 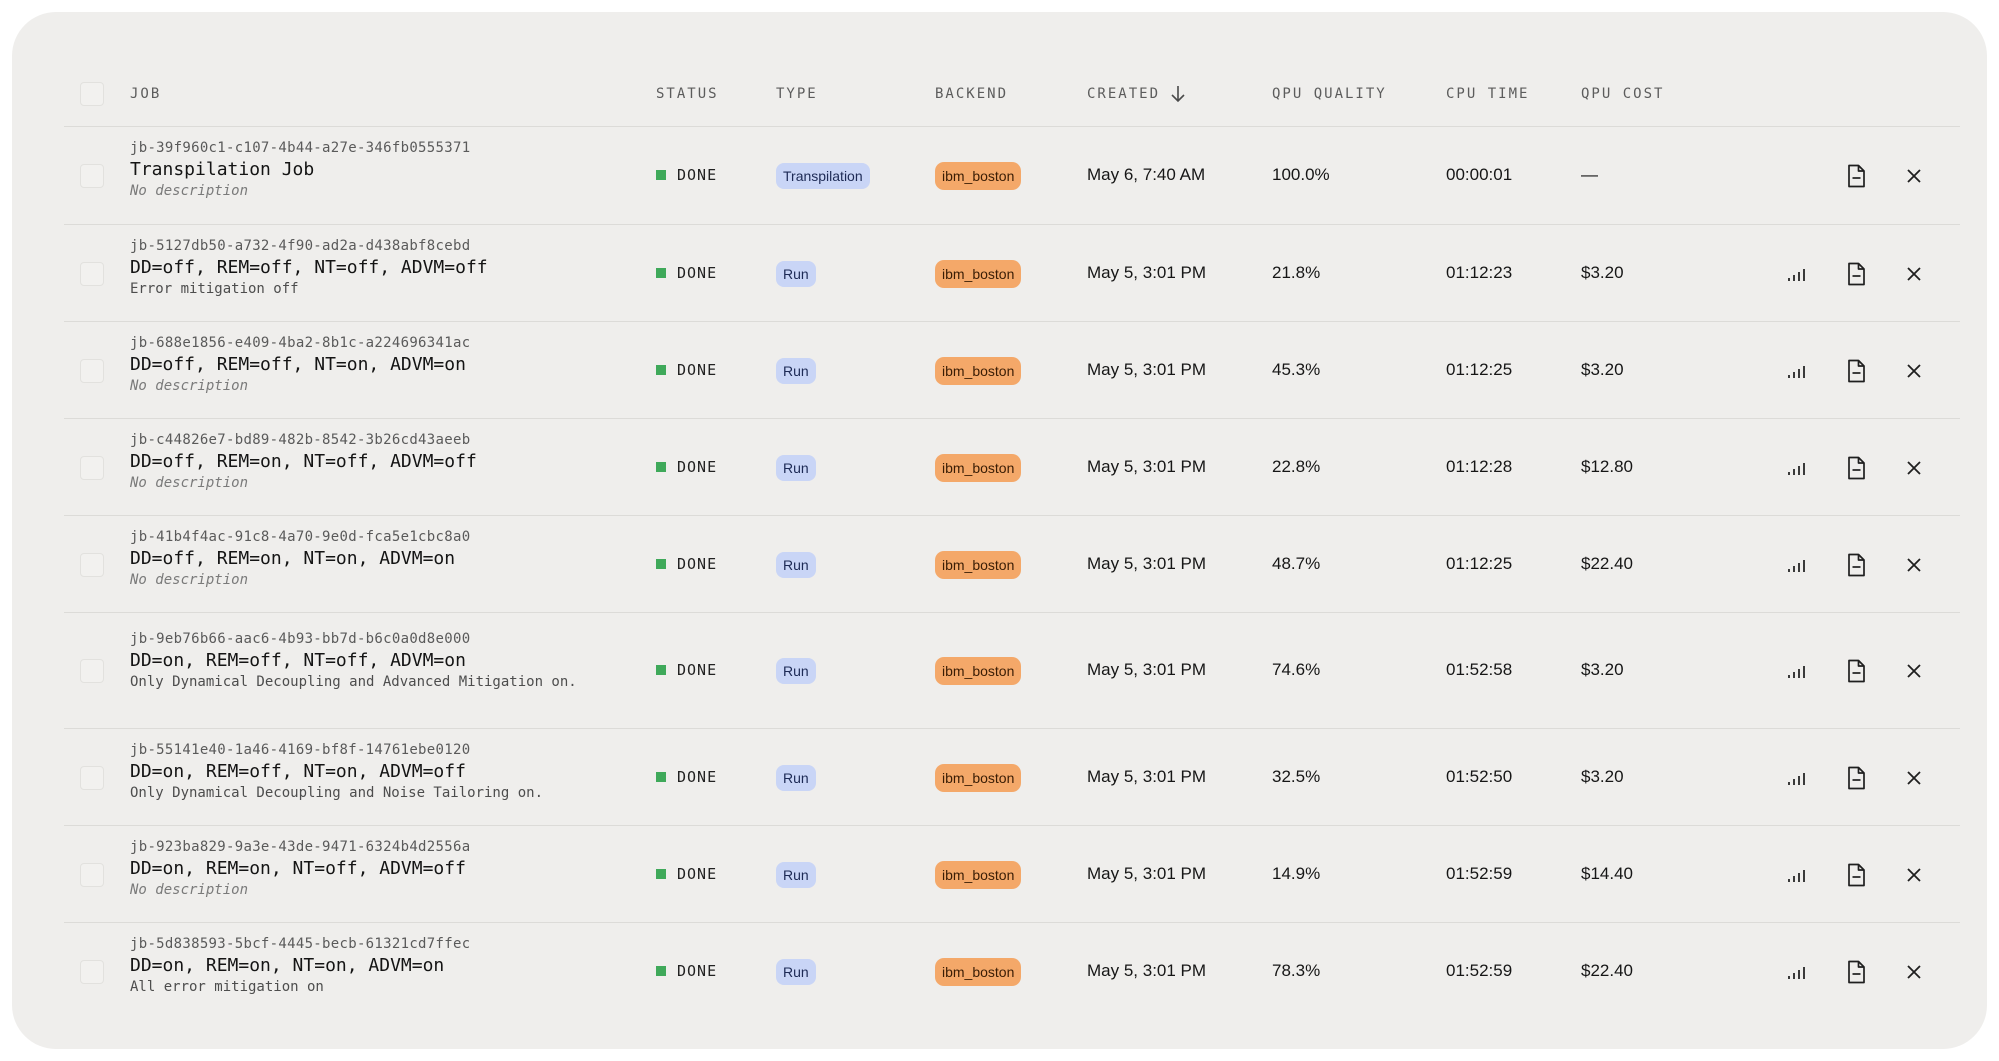 I want to click on job-title: Transpilation Job, so click(x=222, y=169).